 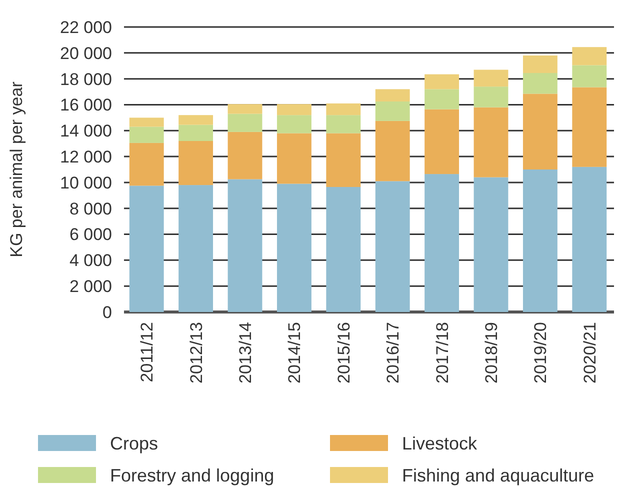 I want to click on y-tick-label: 20 000, so click(x=86, y=53).